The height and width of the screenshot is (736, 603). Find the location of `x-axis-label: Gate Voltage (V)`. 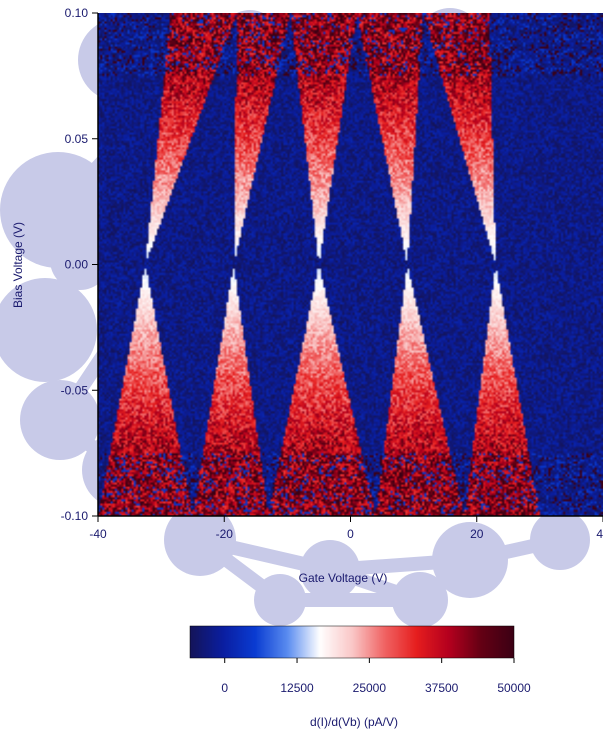

x-axis-label: Gate Voltage (V) is located at coordinates (343, 578).